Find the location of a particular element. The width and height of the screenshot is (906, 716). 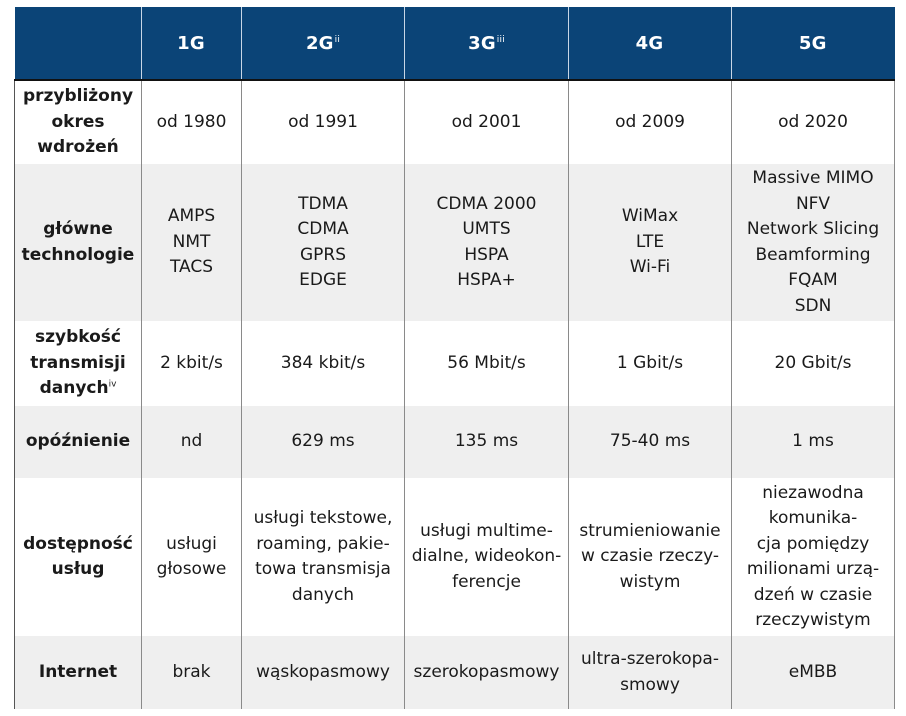

row-label-text: główne technologie is located at coordinates (78, 242).